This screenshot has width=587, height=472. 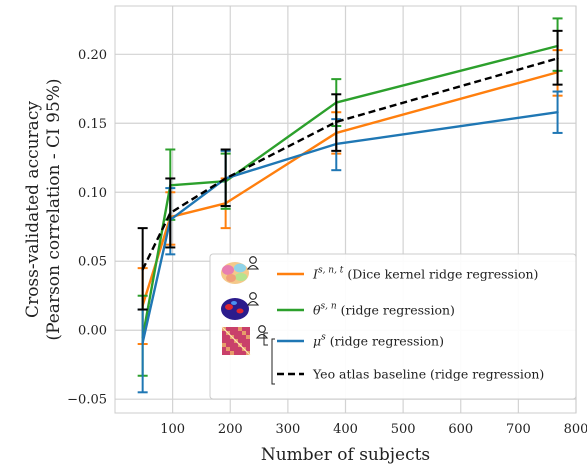 What do you see at coordinates (331, 271) in the screenshot?
I see `legend-label-superscript: s, n, t` at bounding box center [331, 271].